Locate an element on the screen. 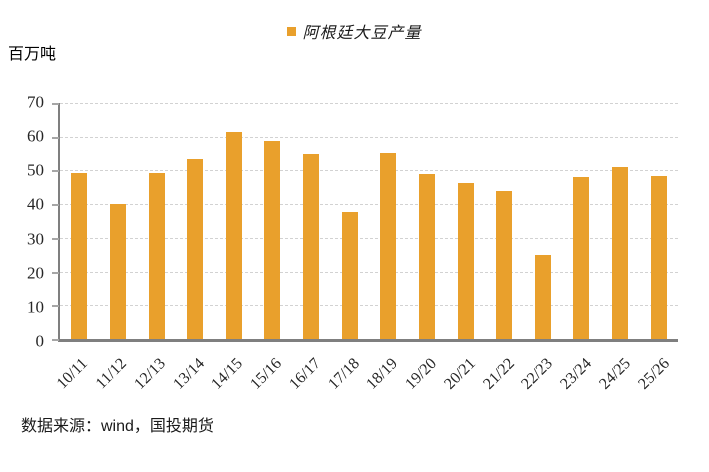 This screenshot has width=709, height=472. y-axis-labels: 0 10 20 30 40 50 60 70 is located at coordinates (25, 222).